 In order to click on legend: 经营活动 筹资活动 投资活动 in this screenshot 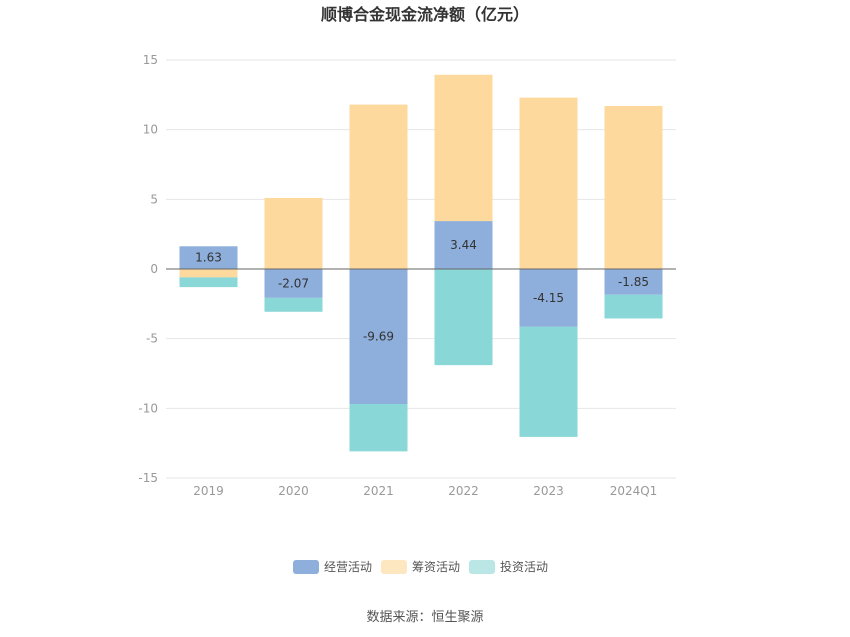, I will do `click(420, 566)`.